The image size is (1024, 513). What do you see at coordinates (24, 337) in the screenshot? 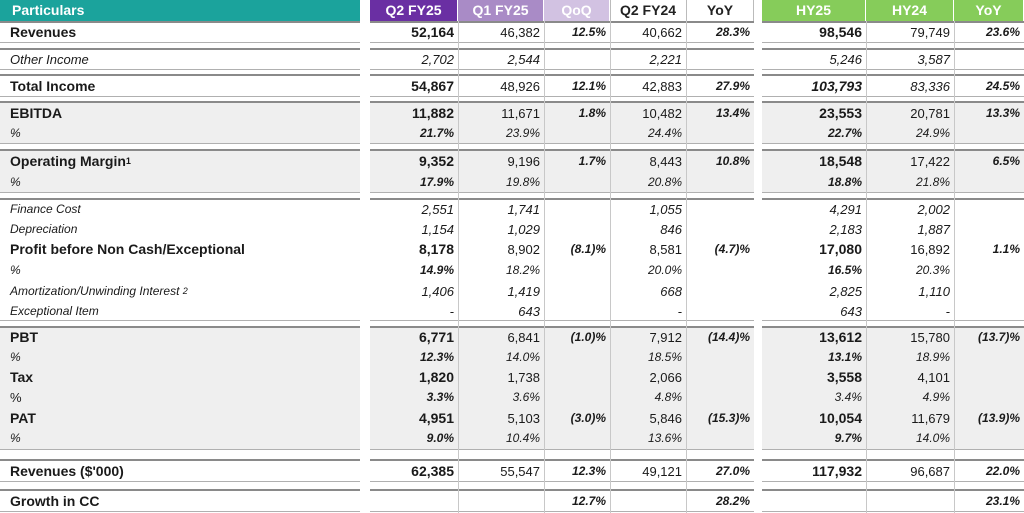
I see `label: PBT` at bounding box center [24, 337].